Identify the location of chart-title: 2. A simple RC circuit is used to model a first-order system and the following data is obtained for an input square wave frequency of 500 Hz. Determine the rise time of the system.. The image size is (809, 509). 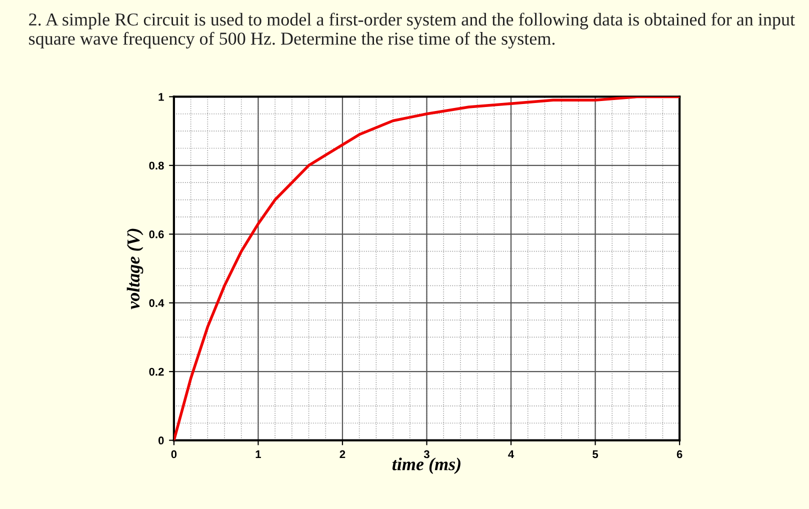
(412, 30).